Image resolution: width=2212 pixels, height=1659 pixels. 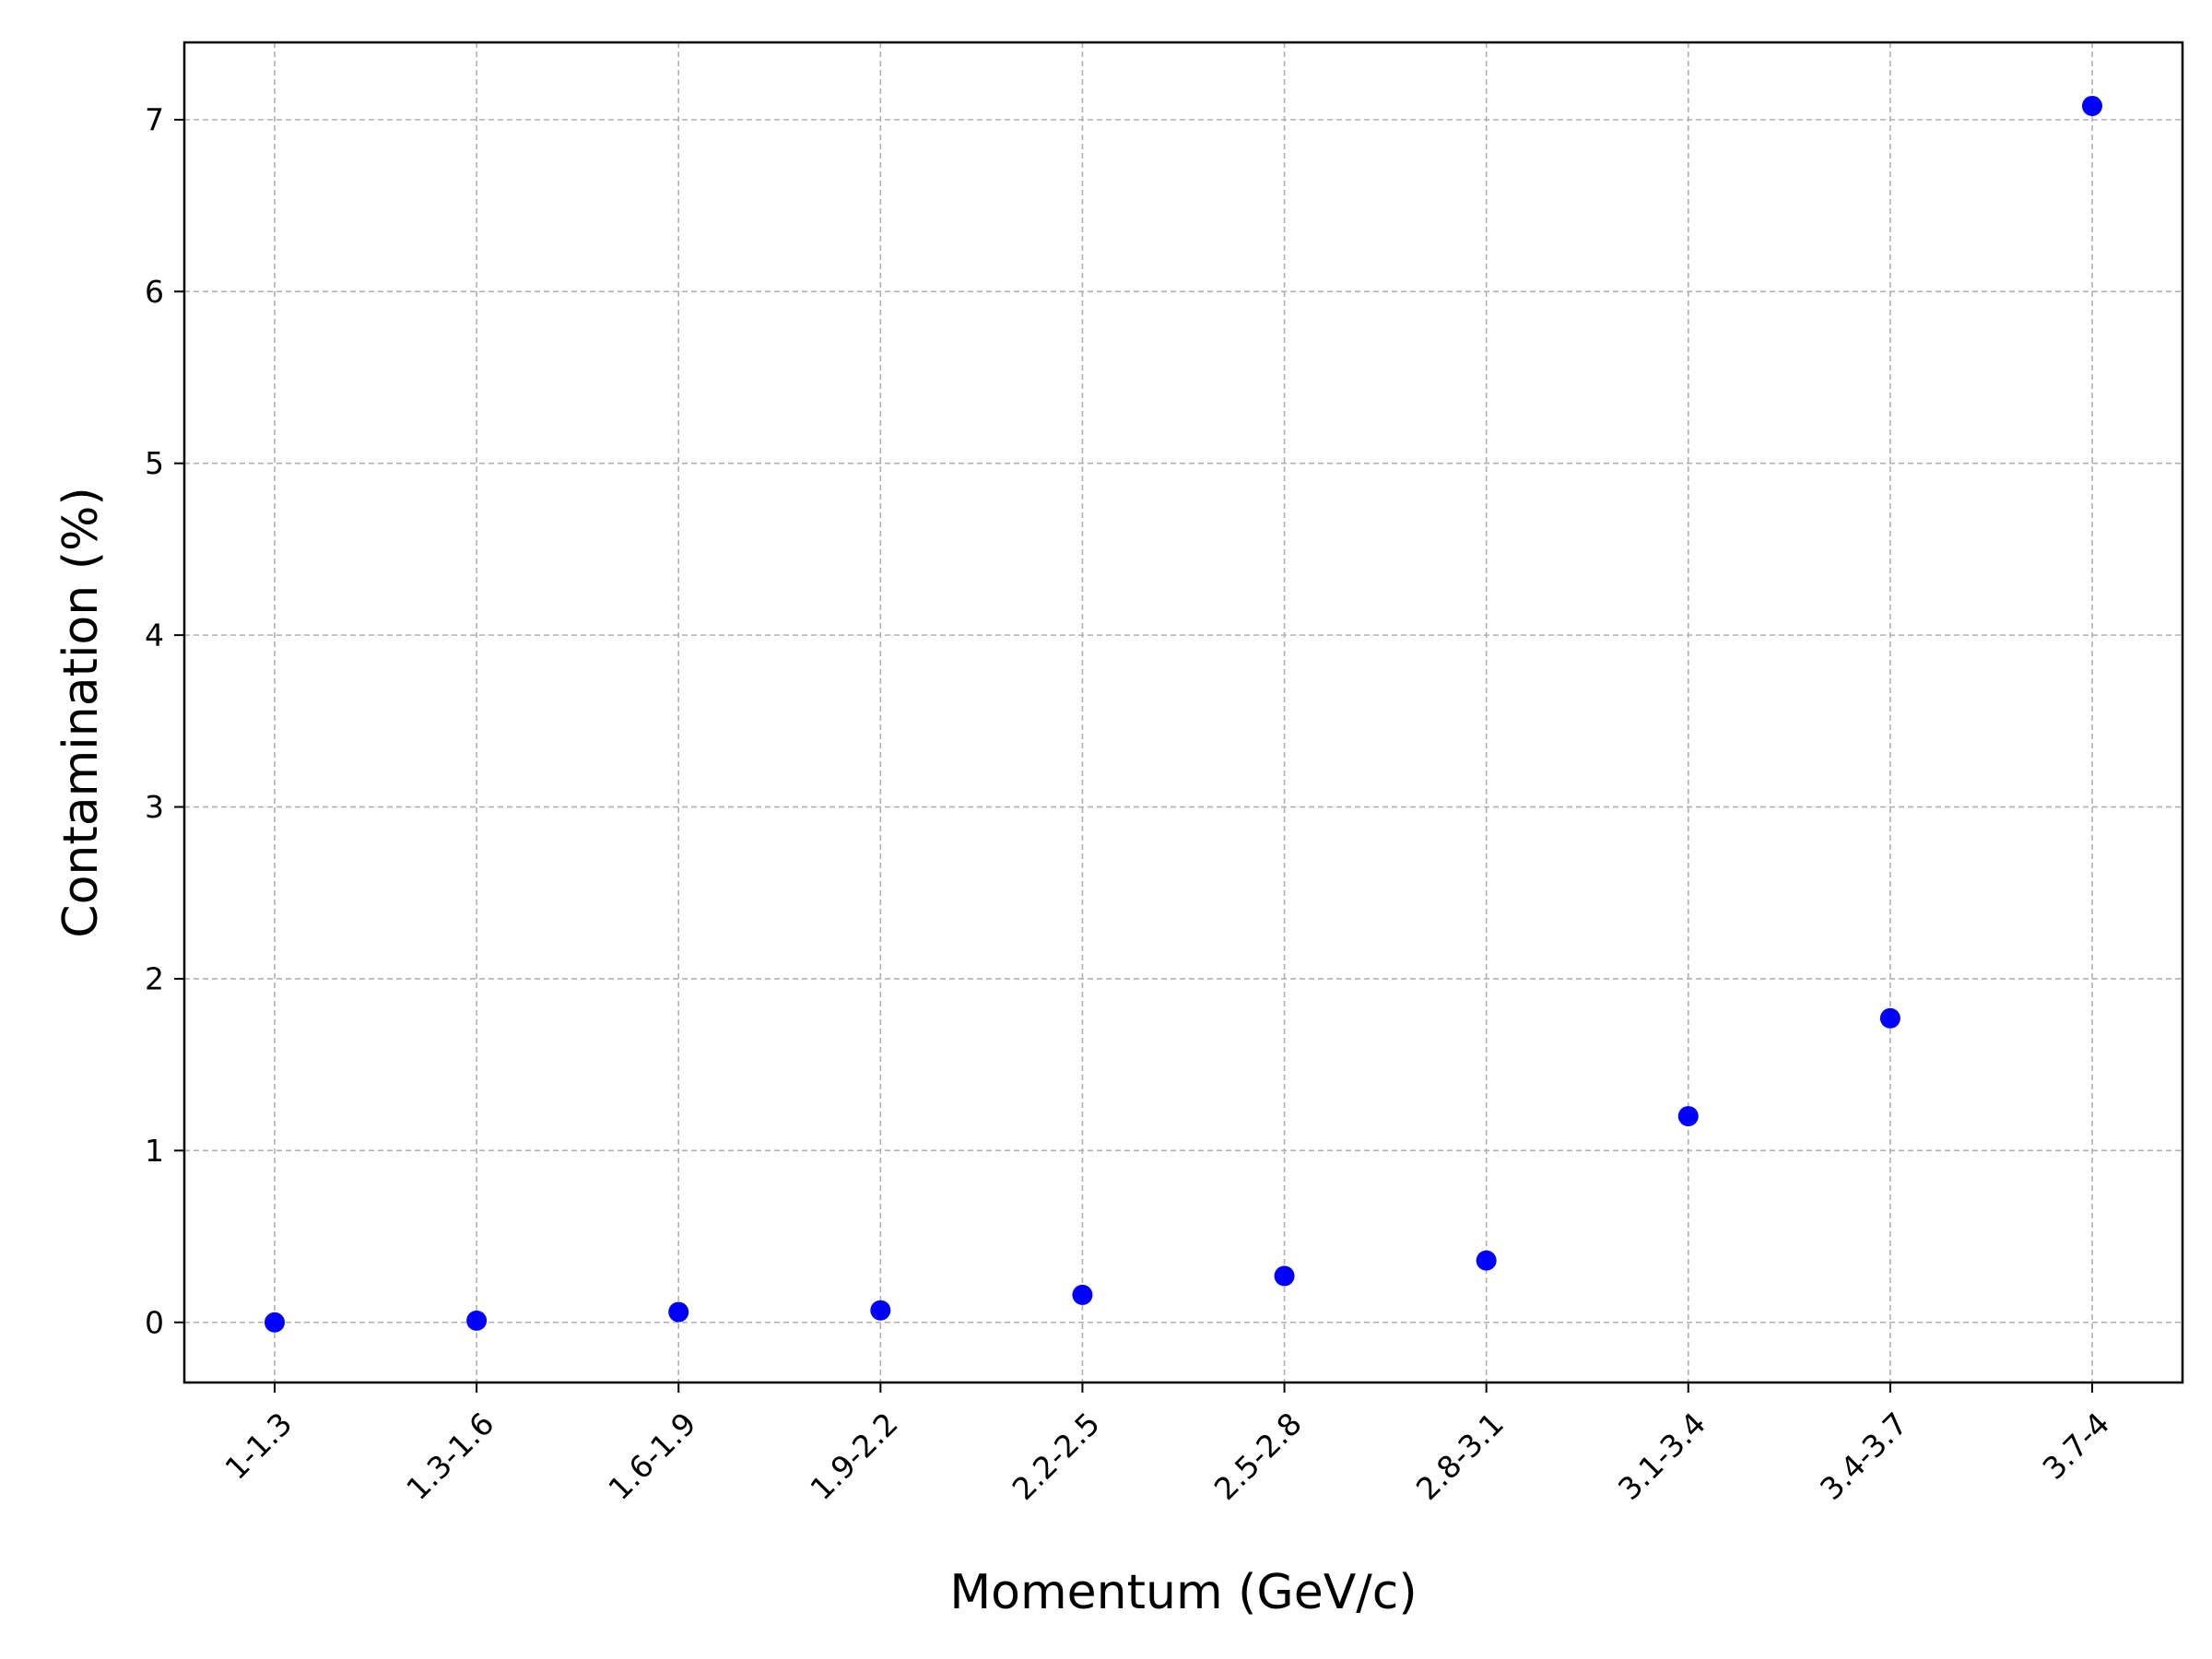 What do you see at coordinates (1183, 1592) in the screenshot?
I see `x-axis-title: Momentum (GeV/c)` at bounding box center [1183, 1592].